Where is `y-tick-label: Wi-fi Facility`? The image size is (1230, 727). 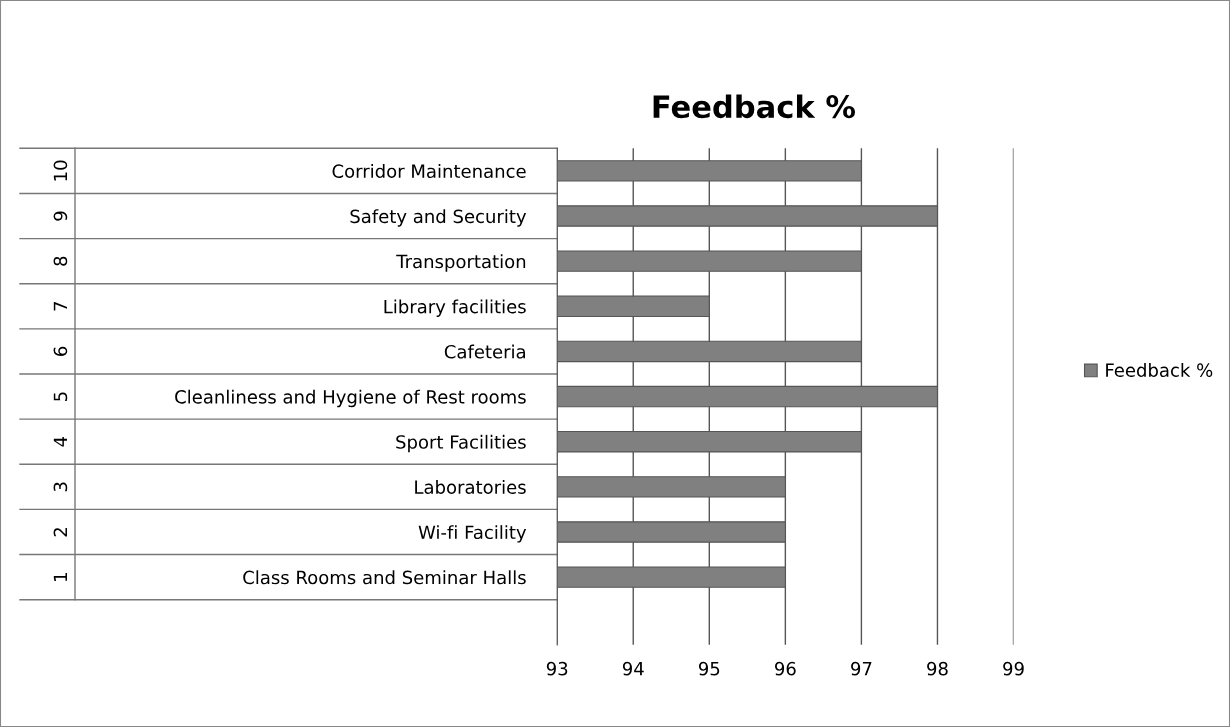
y-tick-label: Wi-fi Facility is located at coordinates (472, 534).